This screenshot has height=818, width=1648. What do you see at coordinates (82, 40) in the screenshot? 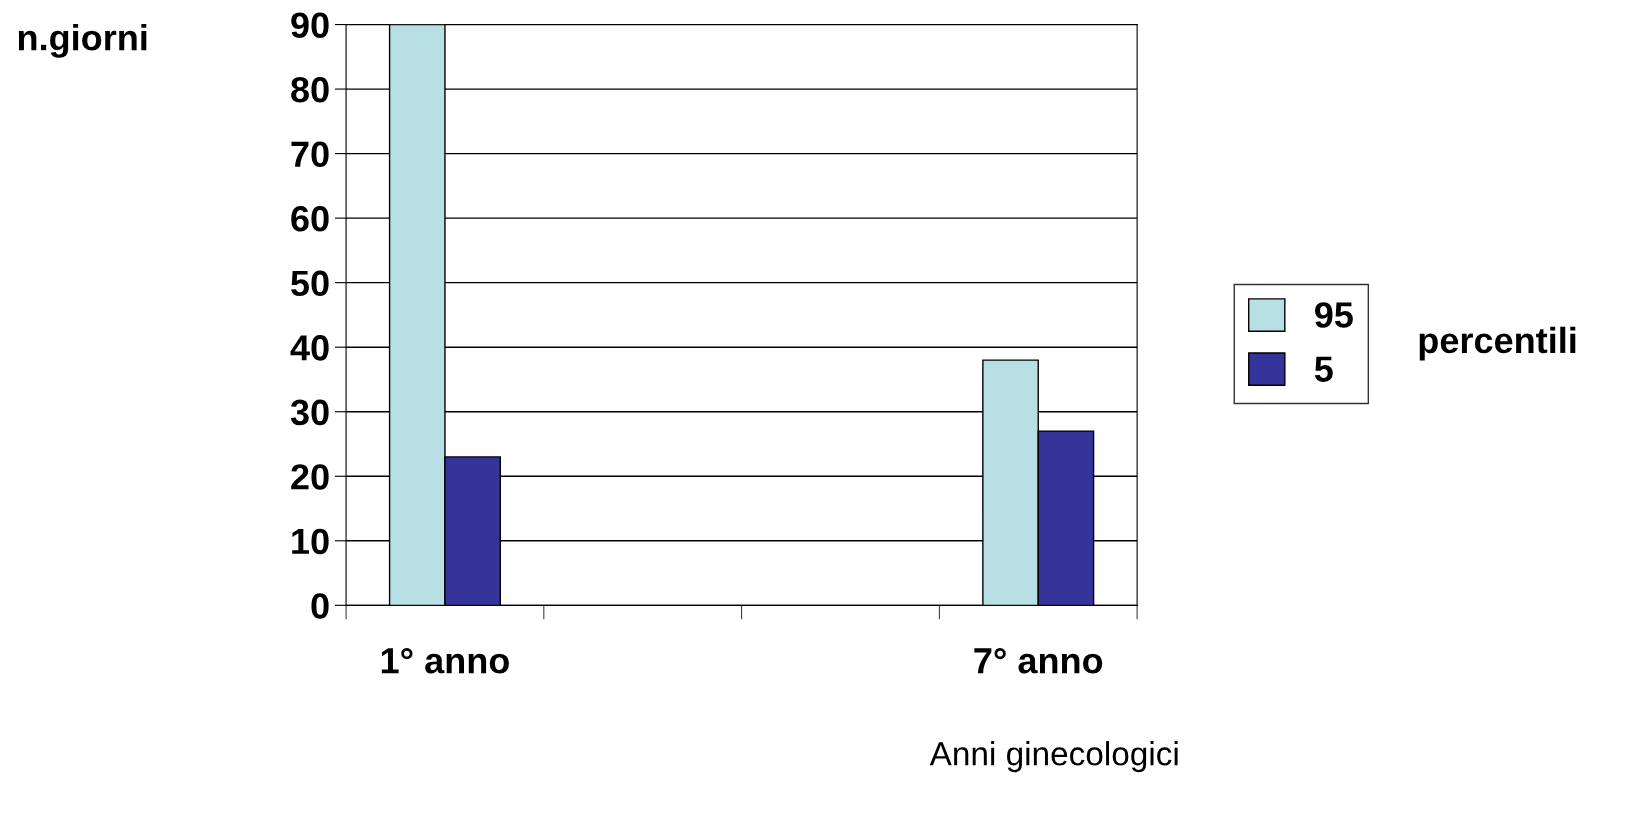
I see `y-axis-title: n.giorni` at bounding box center [82, 40].